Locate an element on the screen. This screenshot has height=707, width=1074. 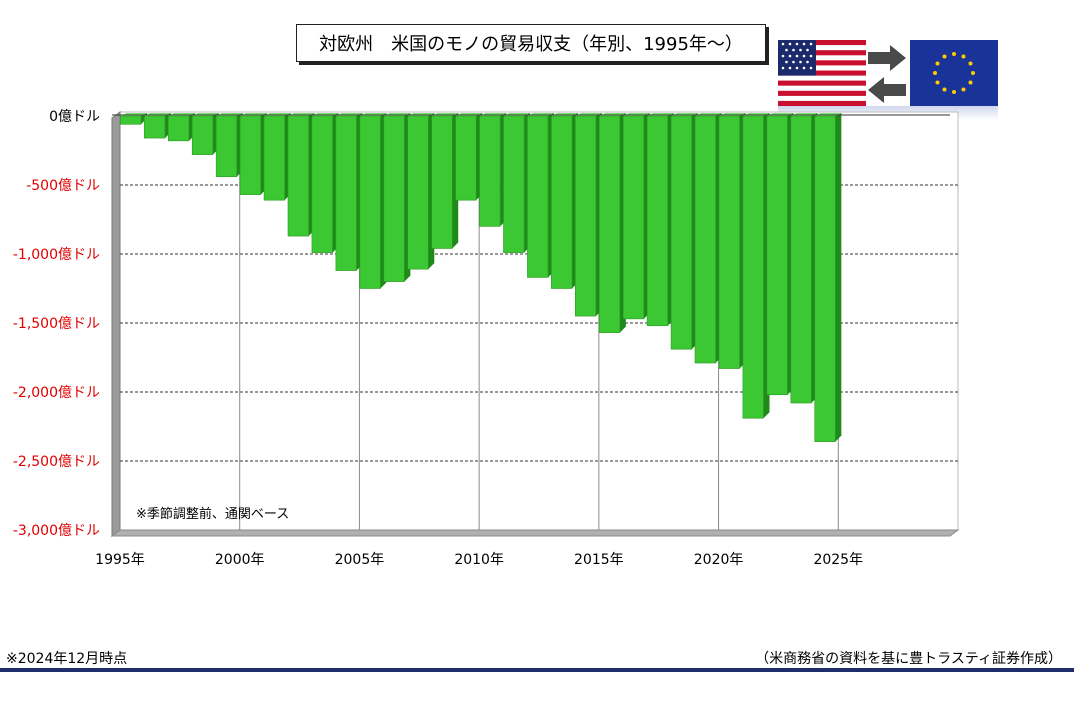
chart-note: ※季節調整前、通関ベース is located at coordinates (212, 514).